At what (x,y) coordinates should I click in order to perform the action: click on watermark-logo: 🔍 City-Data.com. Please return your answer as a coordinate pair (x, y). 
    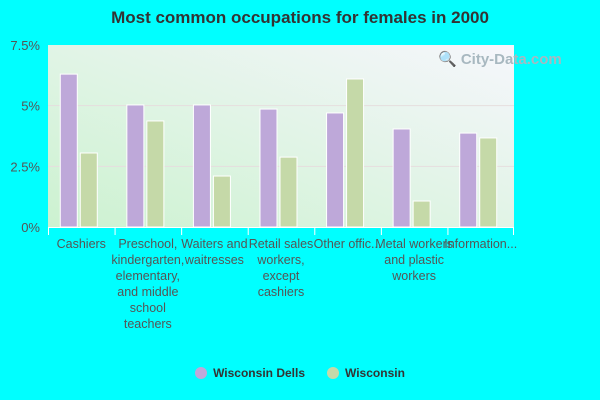
    Looking at the image, I should click on (500, 59).